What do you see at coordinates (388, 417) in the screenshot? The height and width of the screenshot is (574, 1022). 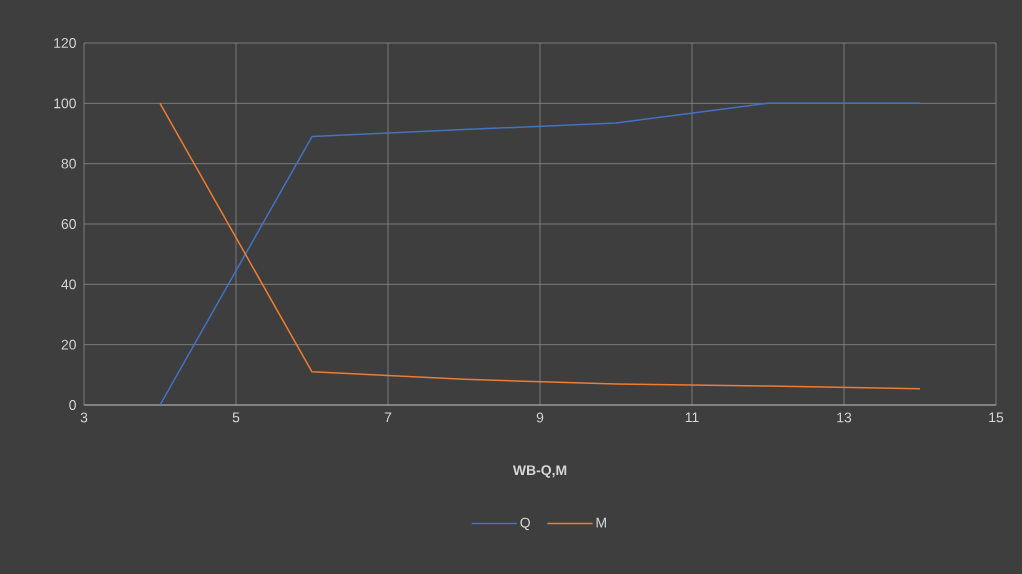 I see `x-tick-label: 7` at bounding box center [388, 417].